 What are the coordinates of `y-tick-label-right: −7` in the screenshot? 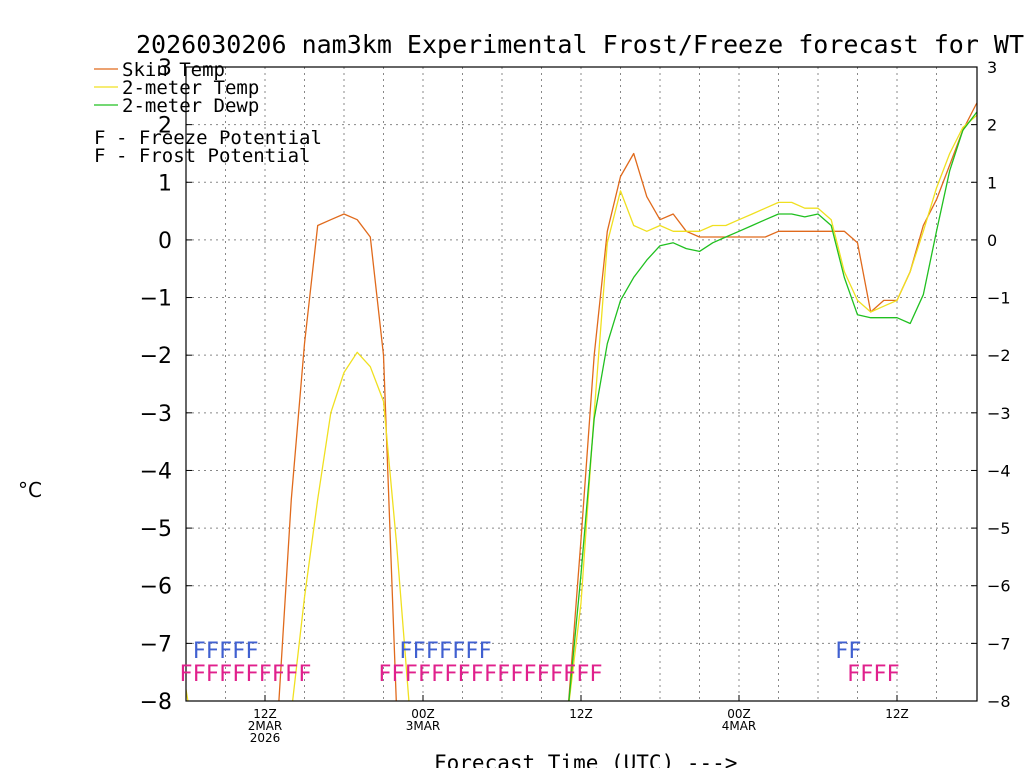 It's located at (999, 643).